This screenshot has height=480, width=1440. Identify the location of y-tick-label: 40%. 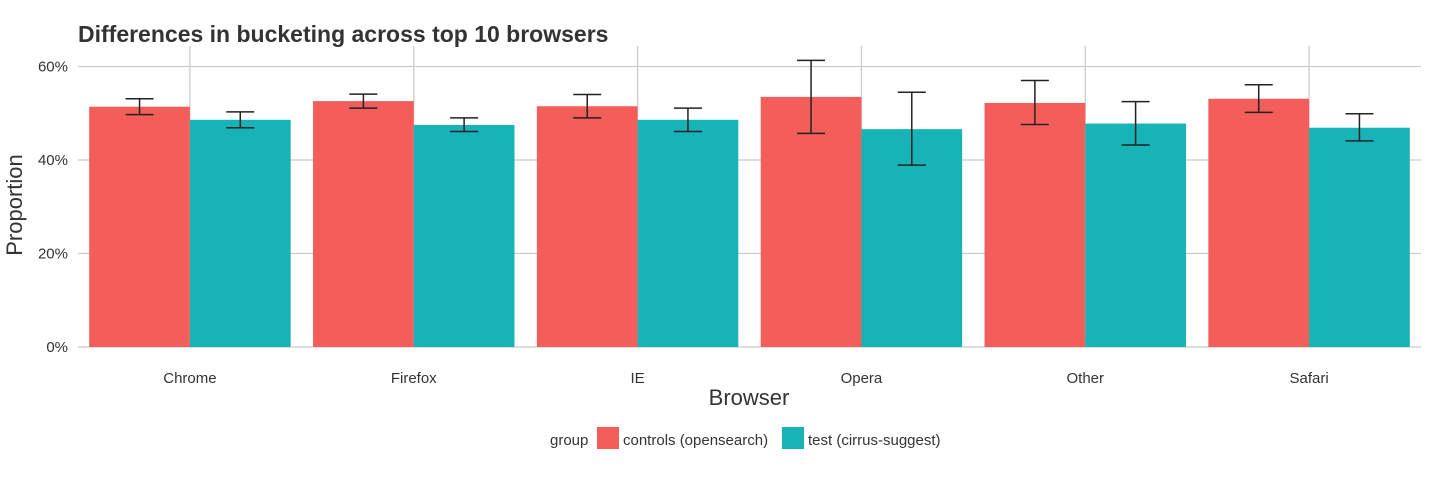
(53, 160).